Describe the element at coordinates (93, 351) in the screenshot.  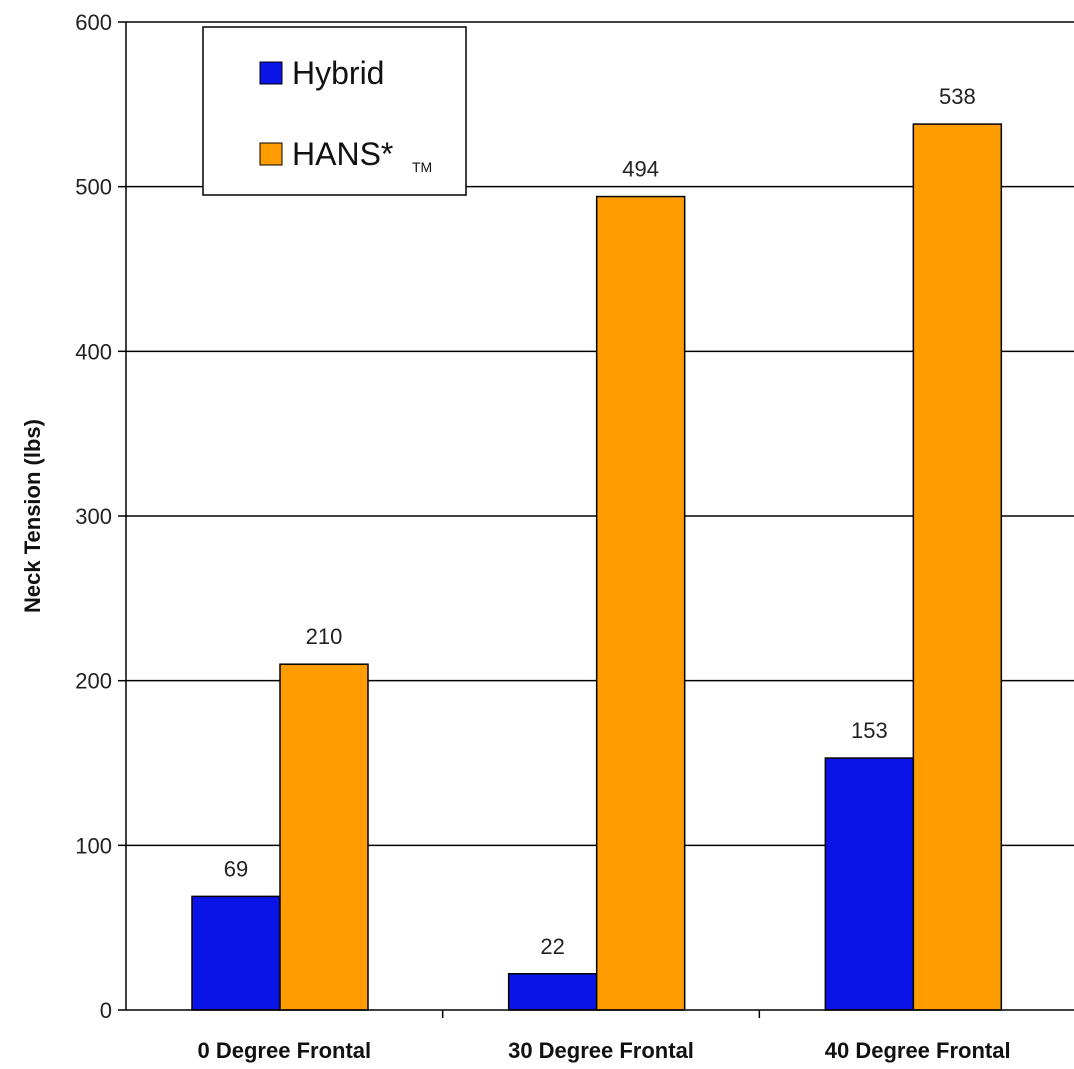
I see `y-tick-label: 400` at that location.